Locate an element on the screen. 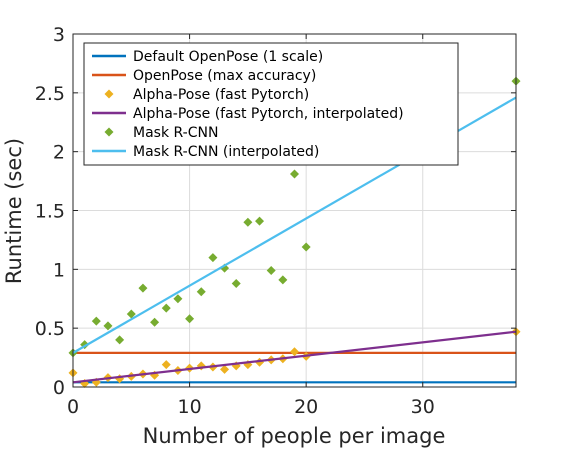 This screenshot has height=450, width=570. legend-label: Alpha-Pose (fast Pytorch, interpolated) is located at coordinates (268, 114).